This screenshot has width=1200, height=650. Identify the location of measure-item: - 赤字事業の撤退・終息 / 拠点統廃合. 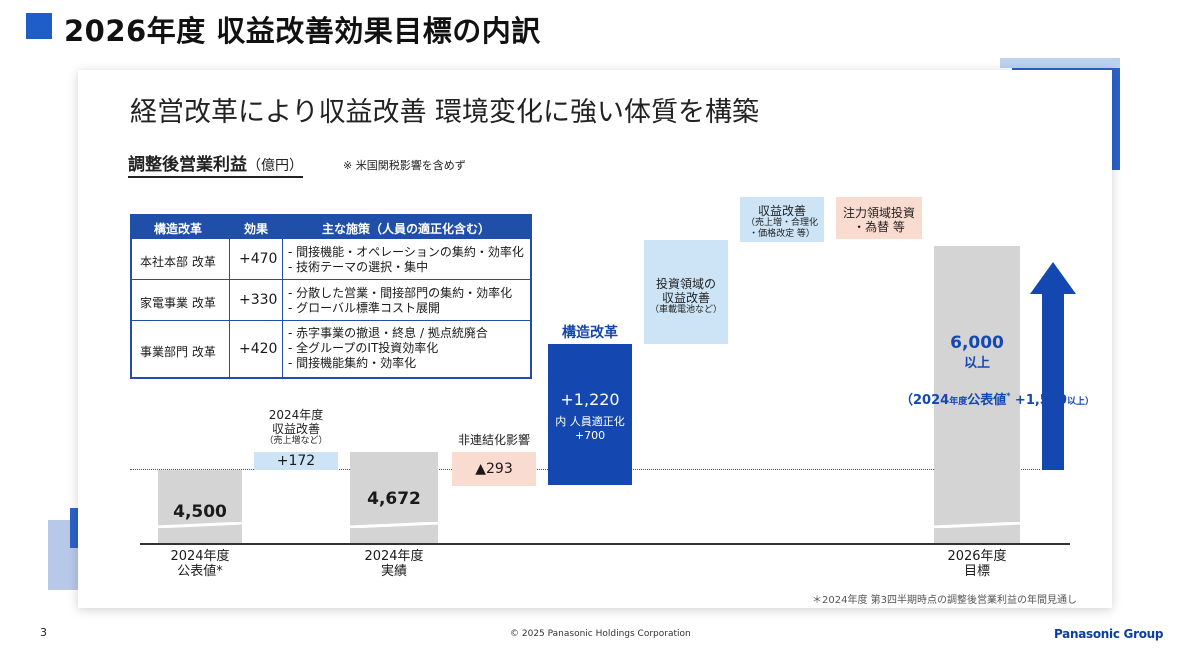
(388, 333).